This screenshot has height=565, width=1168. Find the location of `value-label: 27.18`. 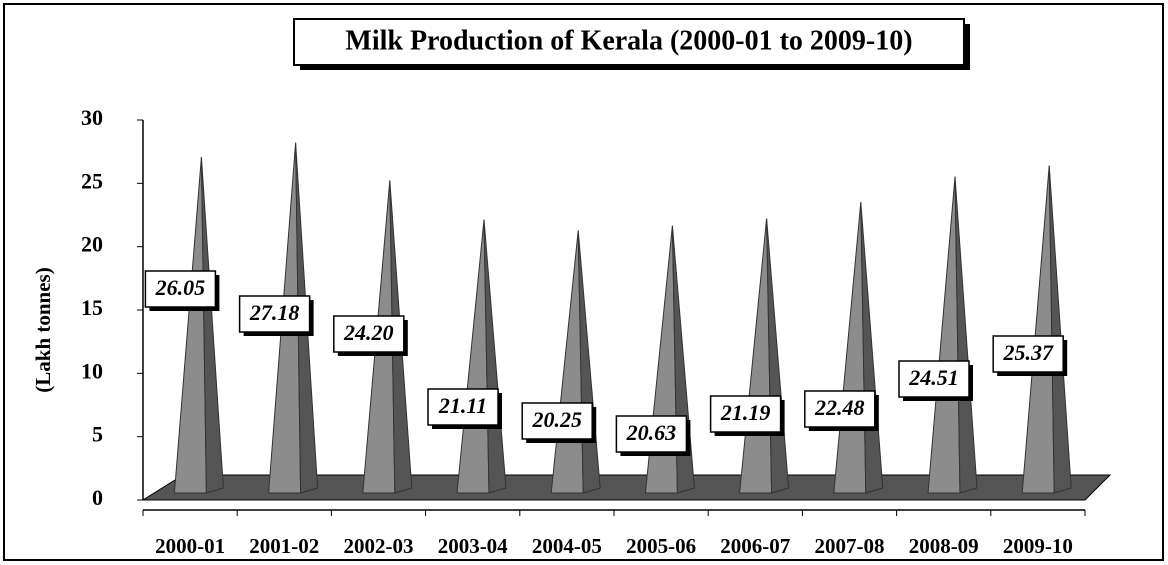

value-label: 27.18 is located at coordinates (274, 312).